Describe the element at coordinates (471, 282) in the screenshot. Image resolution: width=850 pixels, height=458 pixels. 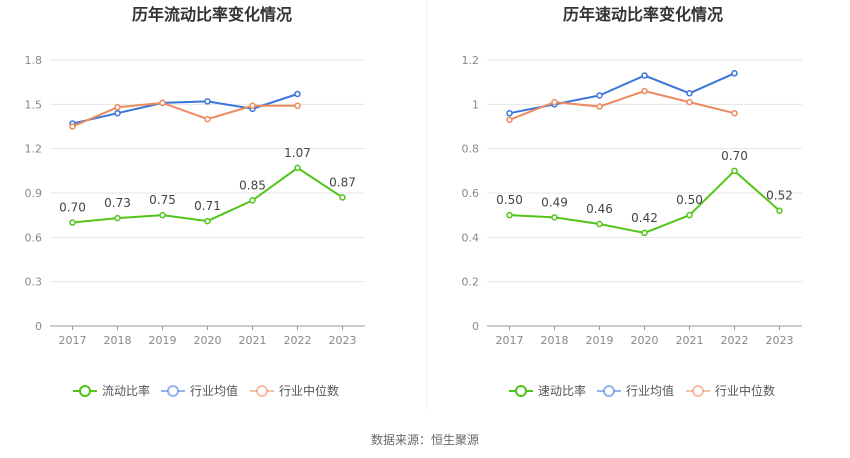
I see `y-tick-label: 0.2` at that location.